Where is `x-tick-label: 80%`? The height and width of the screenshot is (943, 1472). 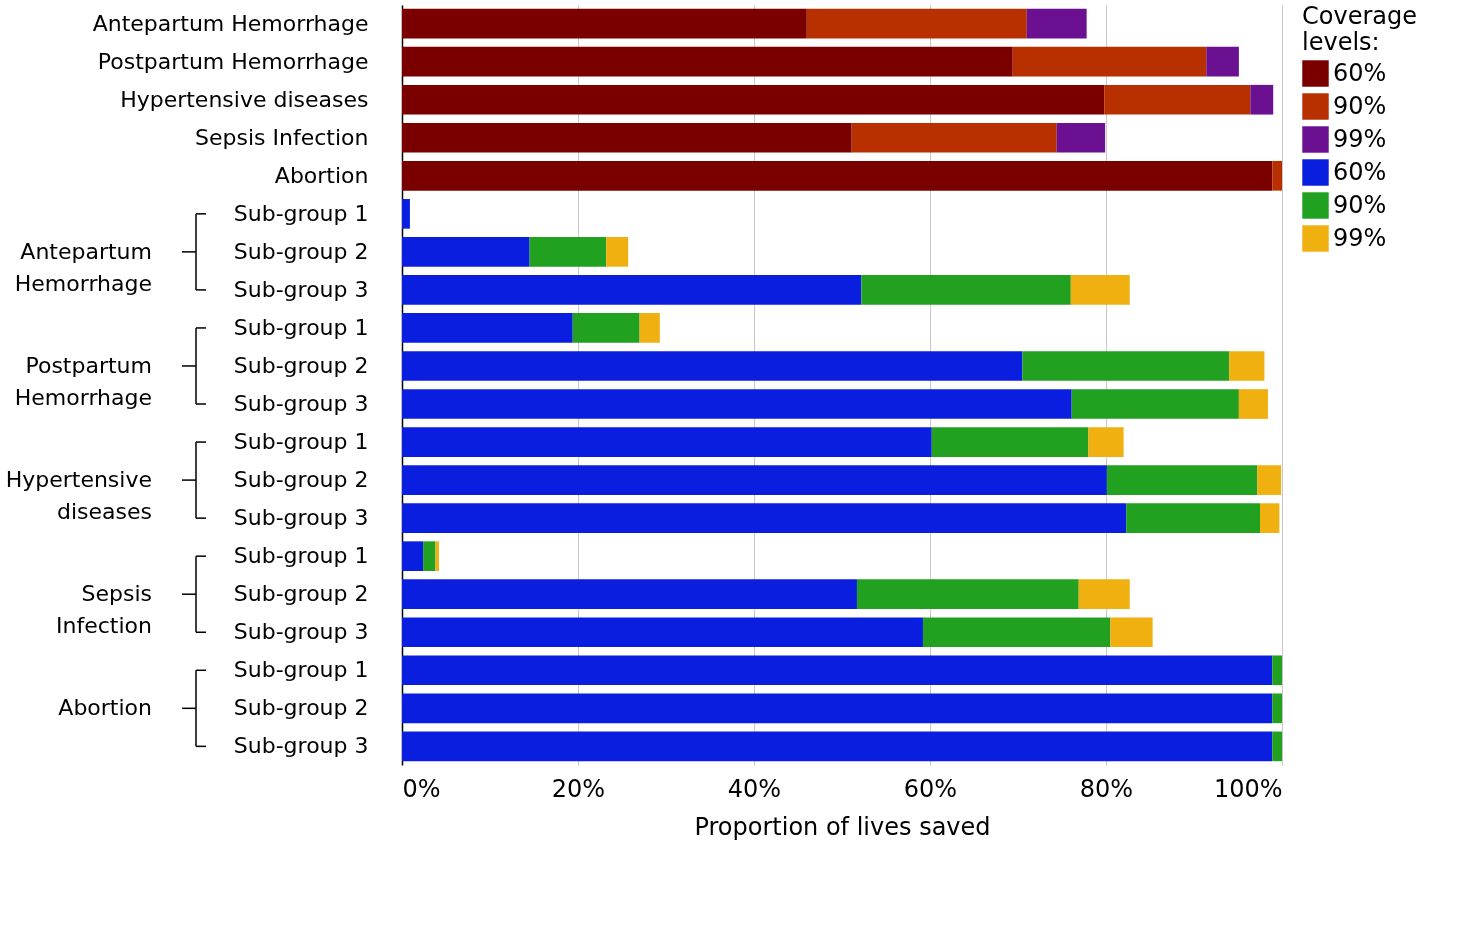
x-tick-label: 80% is located at coordinates (1106, 788).